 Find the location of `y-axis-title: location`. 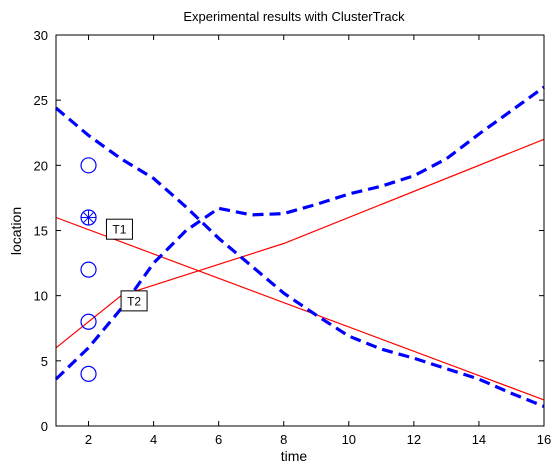

y-axis-title: location is located at coordinates (16, 231).